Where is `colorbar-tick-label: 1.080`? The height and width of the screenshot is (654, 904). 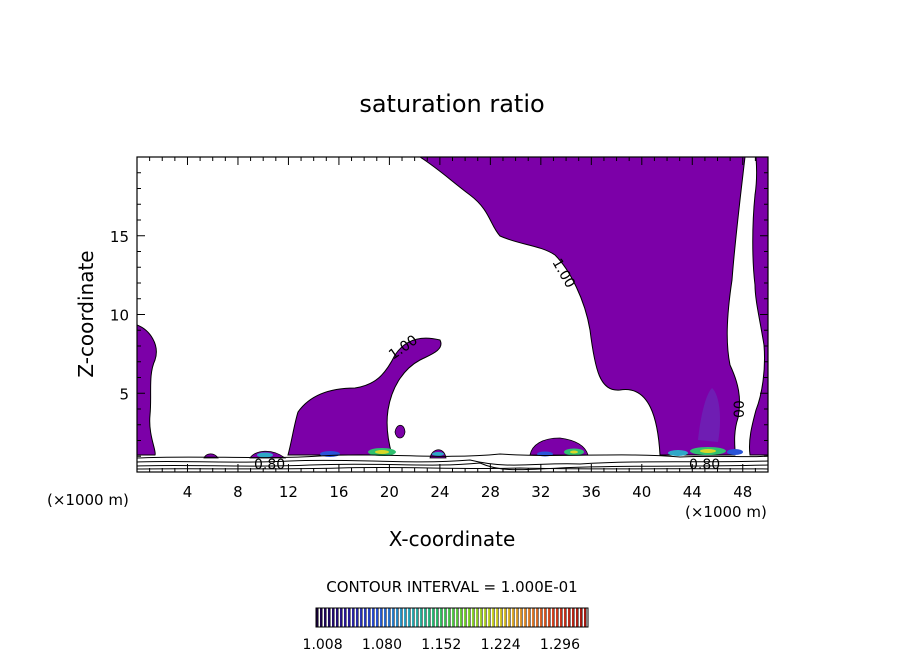
colorbar-tick-label: 1.080 is located at coordinates (382, 645).